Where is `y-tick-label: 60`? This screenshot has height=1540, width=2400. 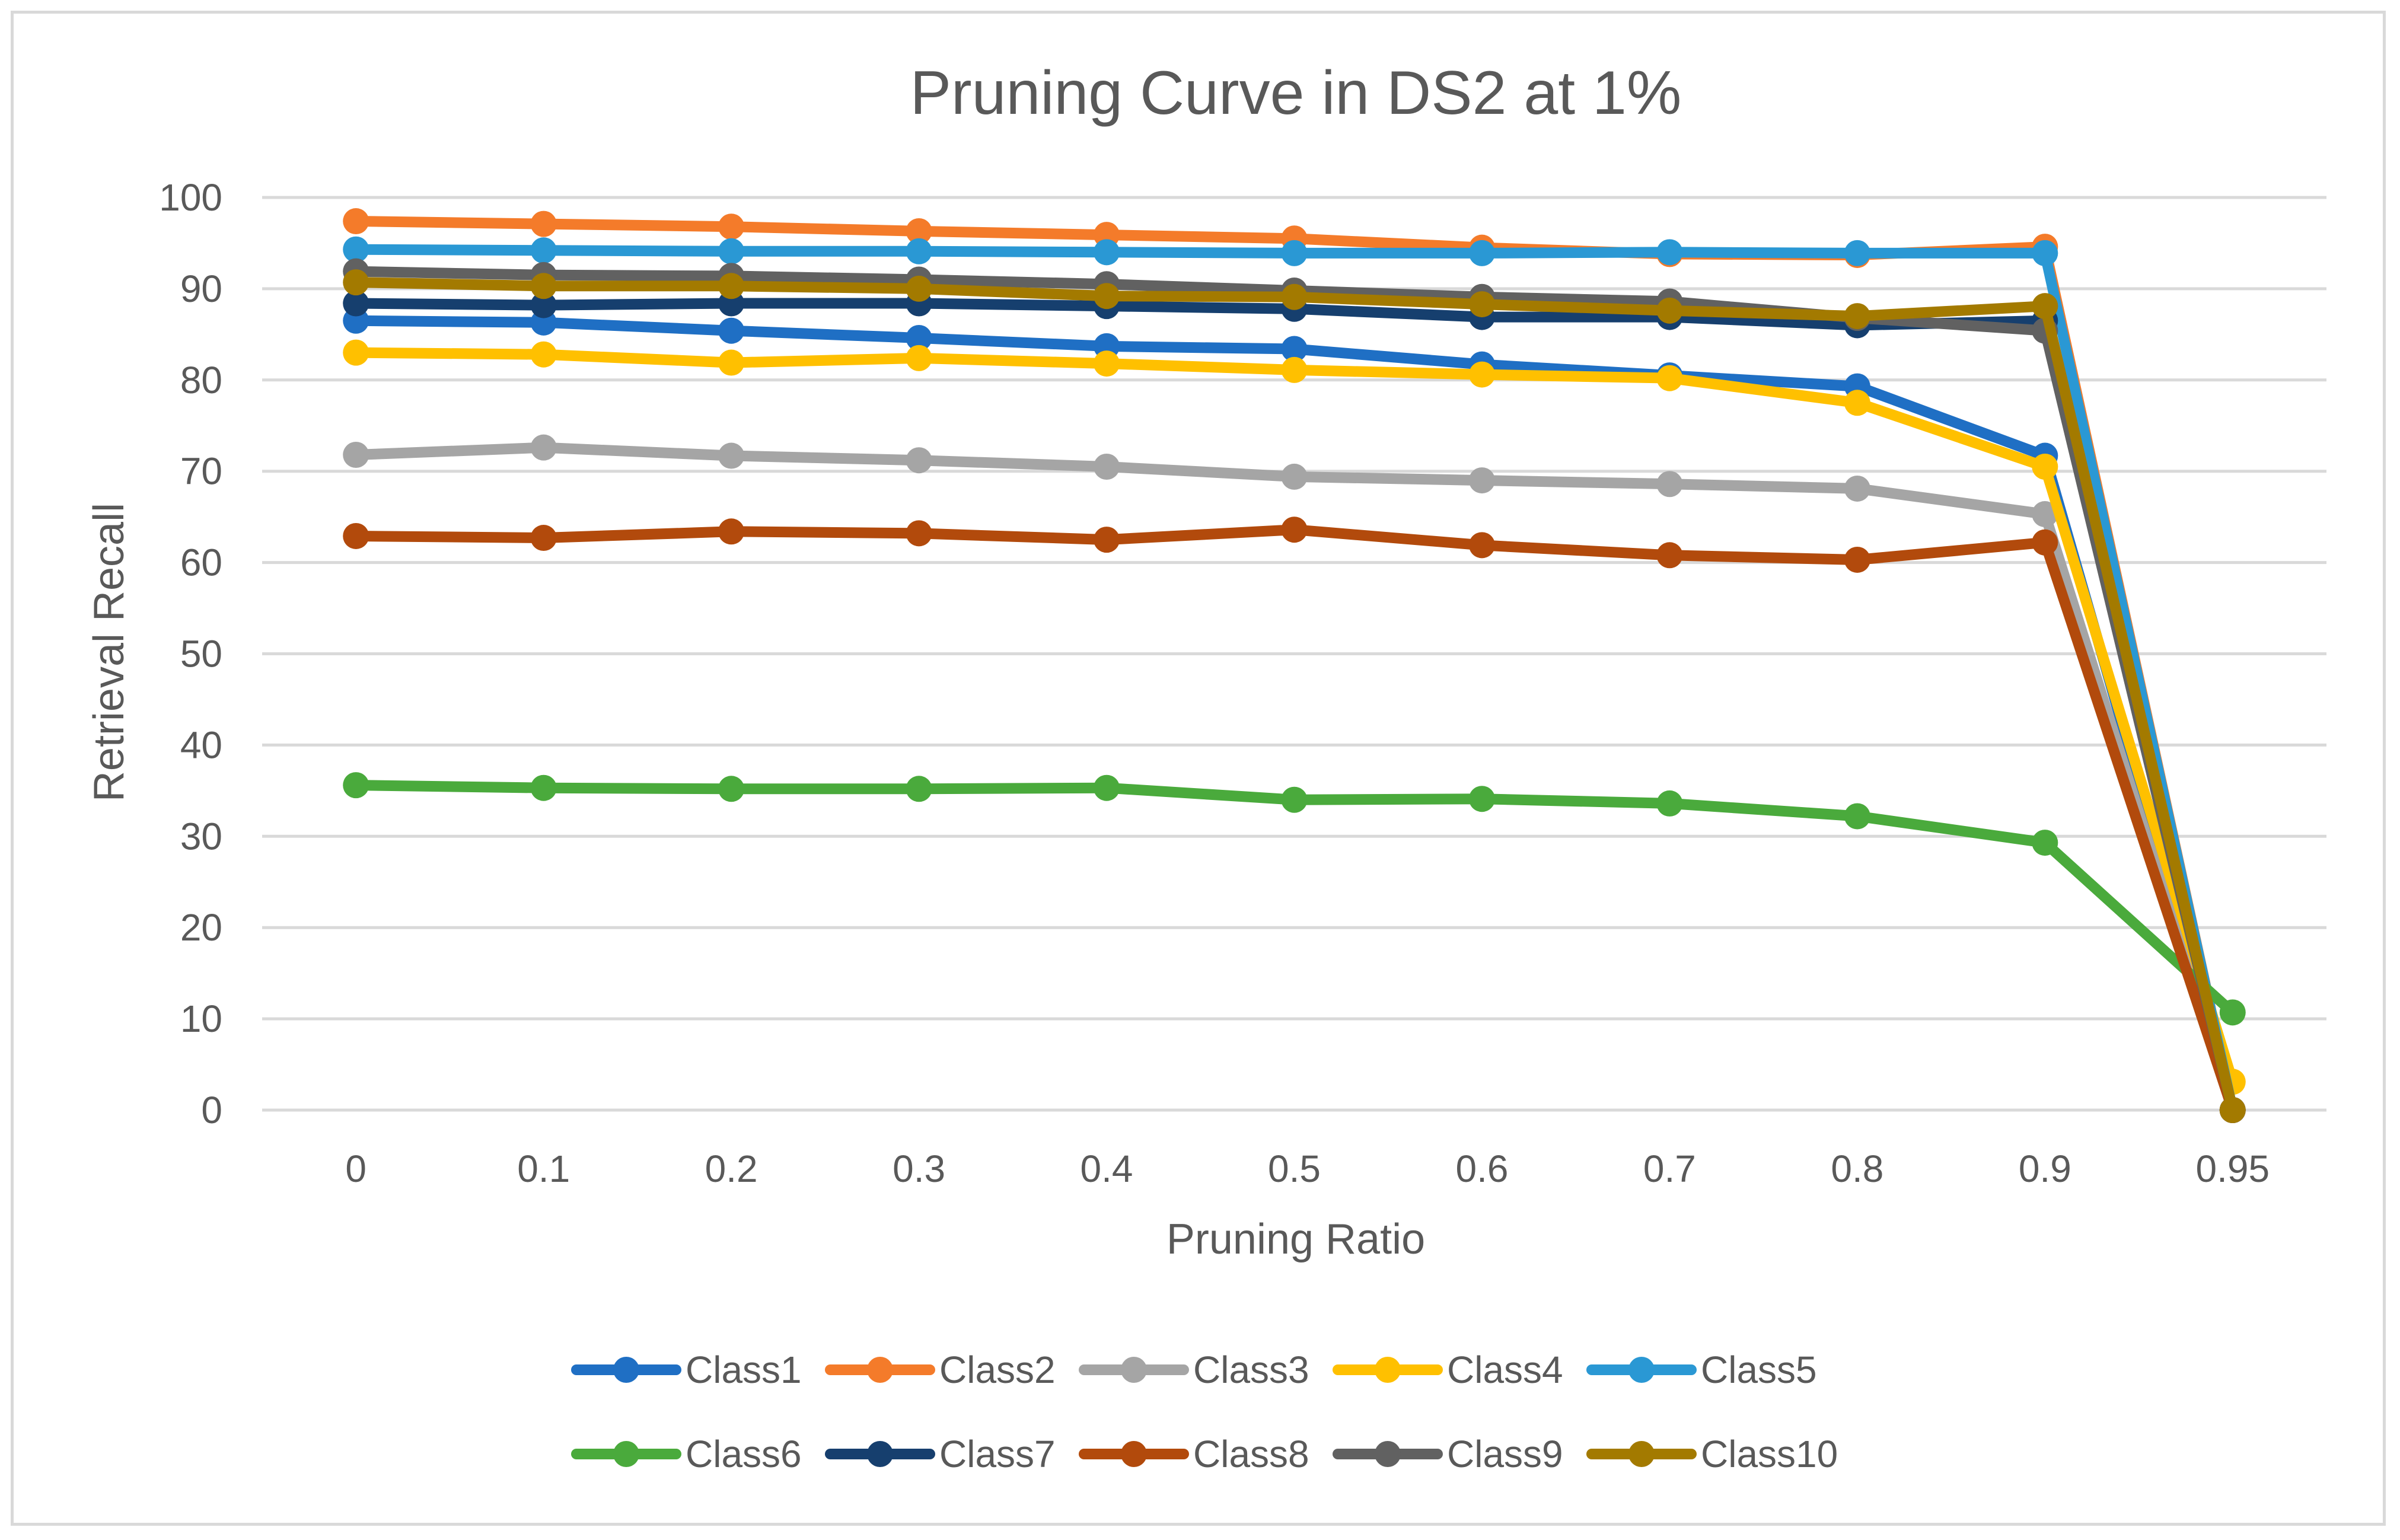 y-tick-label: 60 is located at coordinates (201, 562).